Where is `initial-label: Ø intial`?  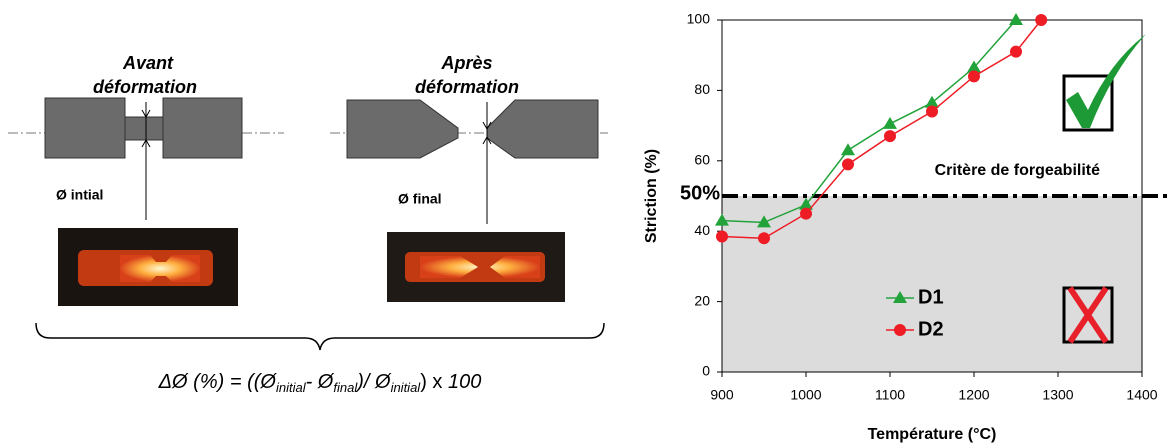
initial-label: Ø intial is located at coordinates (79, 195).